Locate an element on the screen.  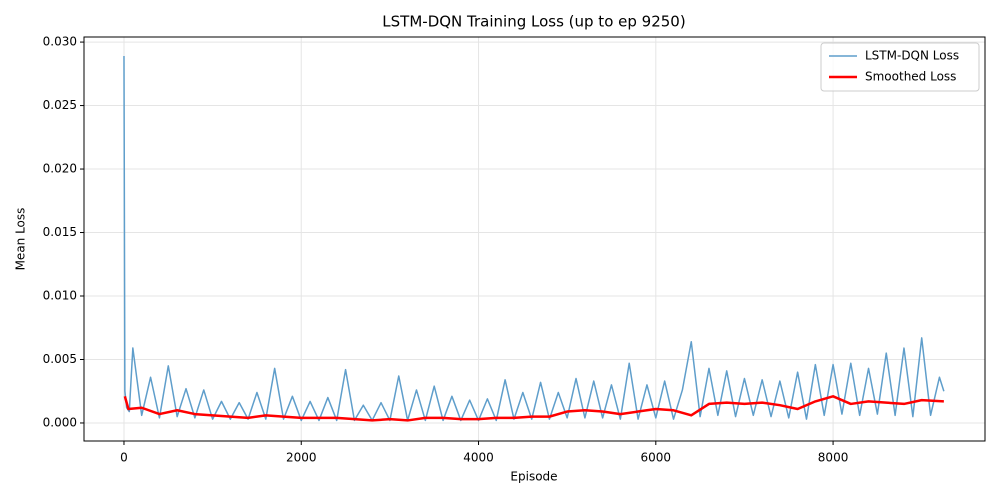
legend-box is located at coordinates (900, 67).